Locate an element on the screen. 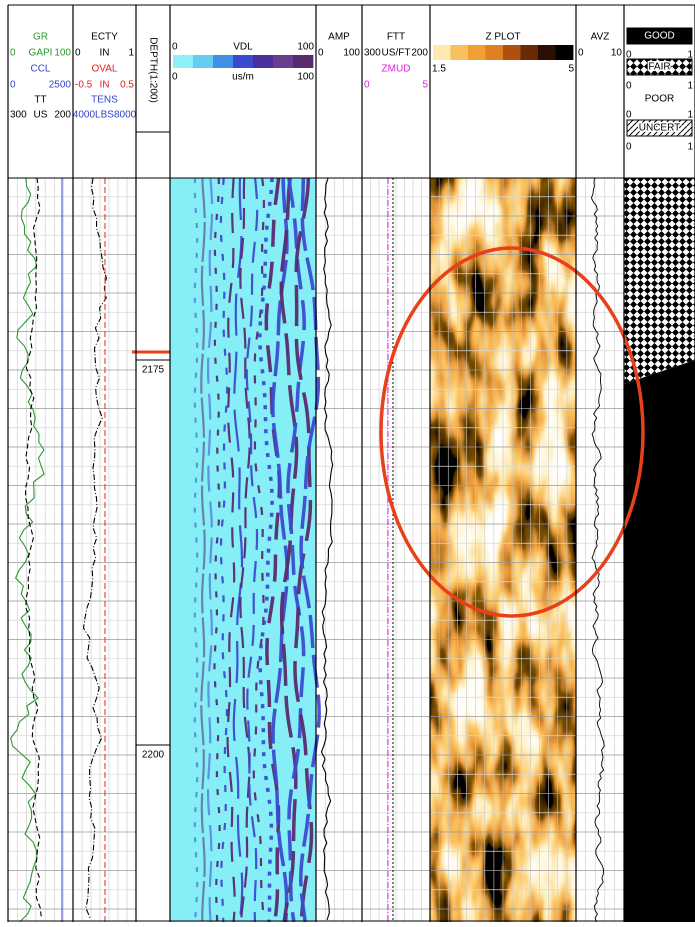 The image size is (695, 927). quality-good is located at coordinates (659, 641).